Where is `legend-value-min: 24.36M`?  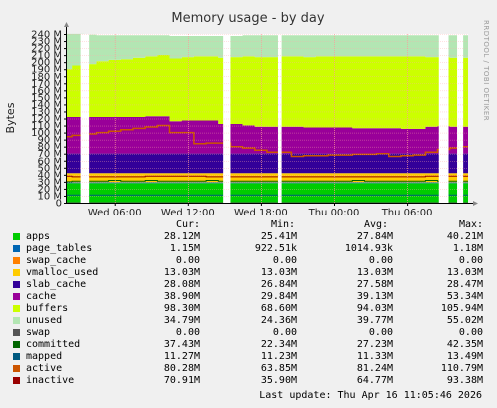 legend-value-min: 24.36M is located at coordinates (278, 320).